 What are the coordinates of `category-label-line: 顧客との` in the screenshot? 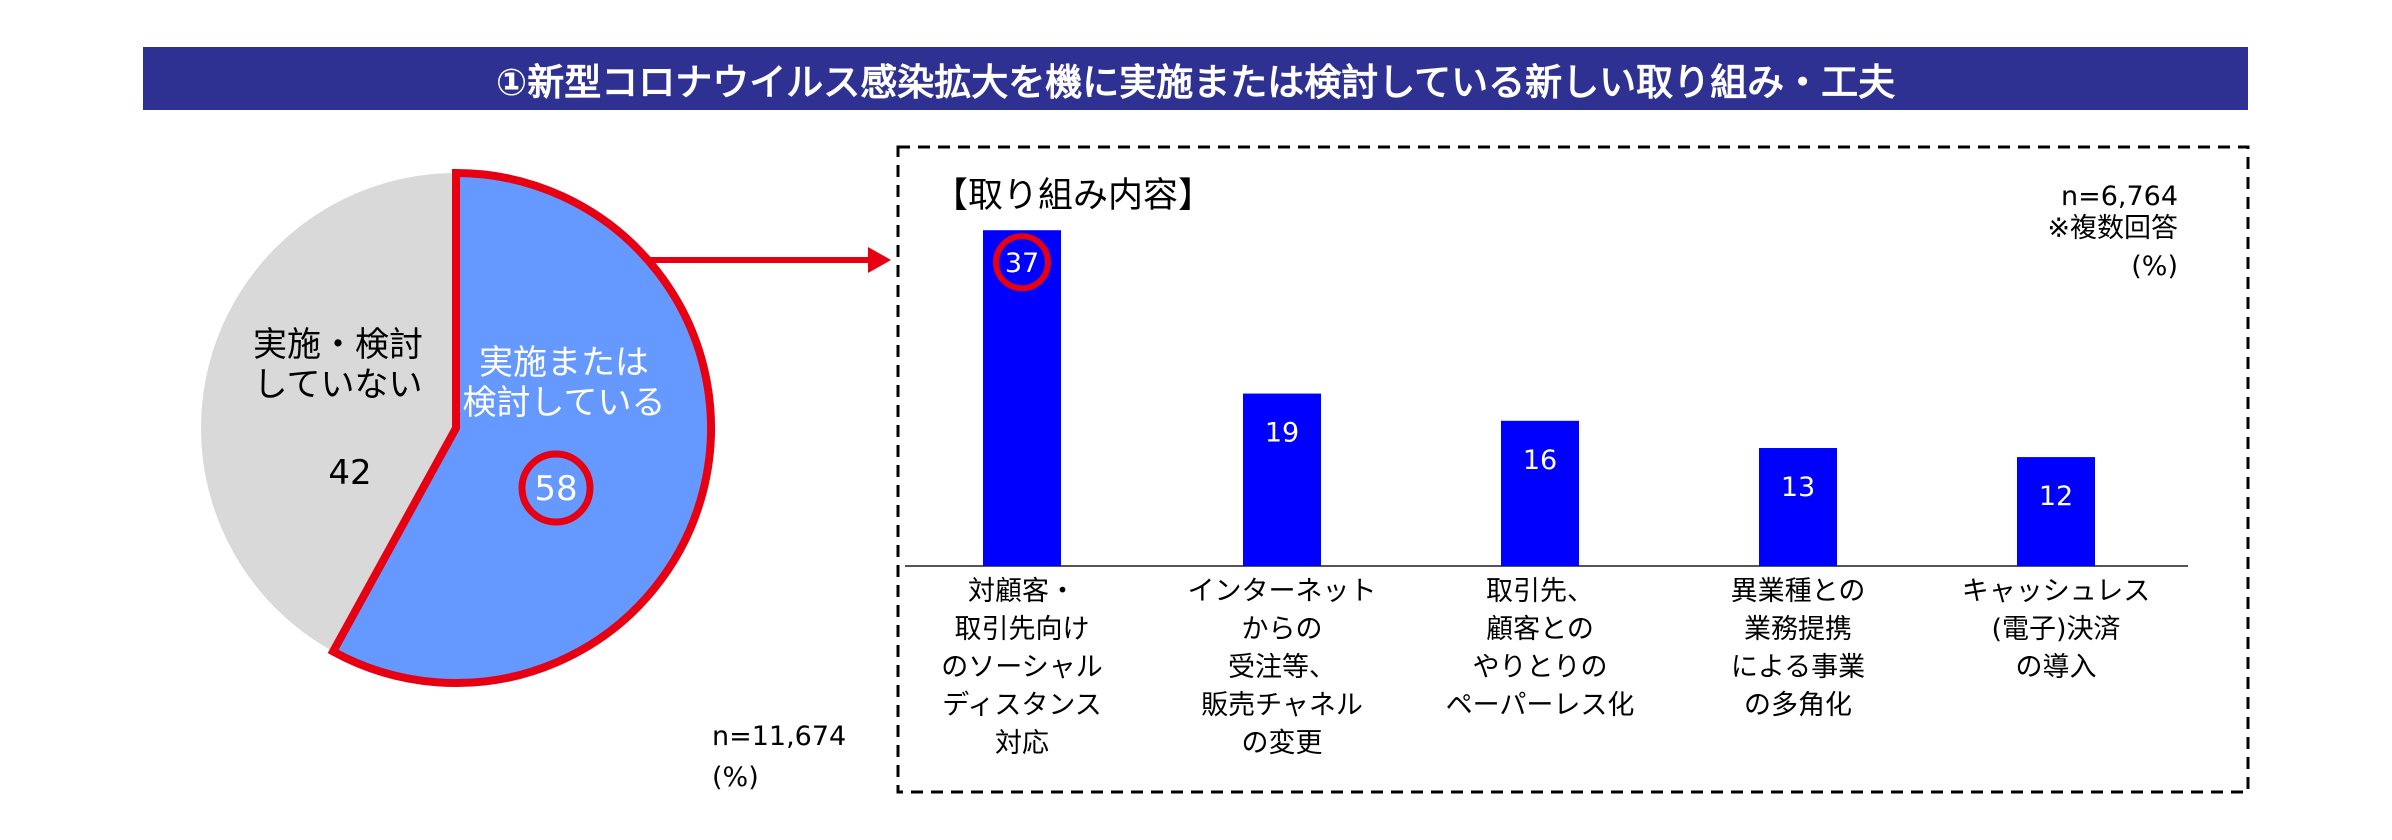 It's located at (1540, 629).